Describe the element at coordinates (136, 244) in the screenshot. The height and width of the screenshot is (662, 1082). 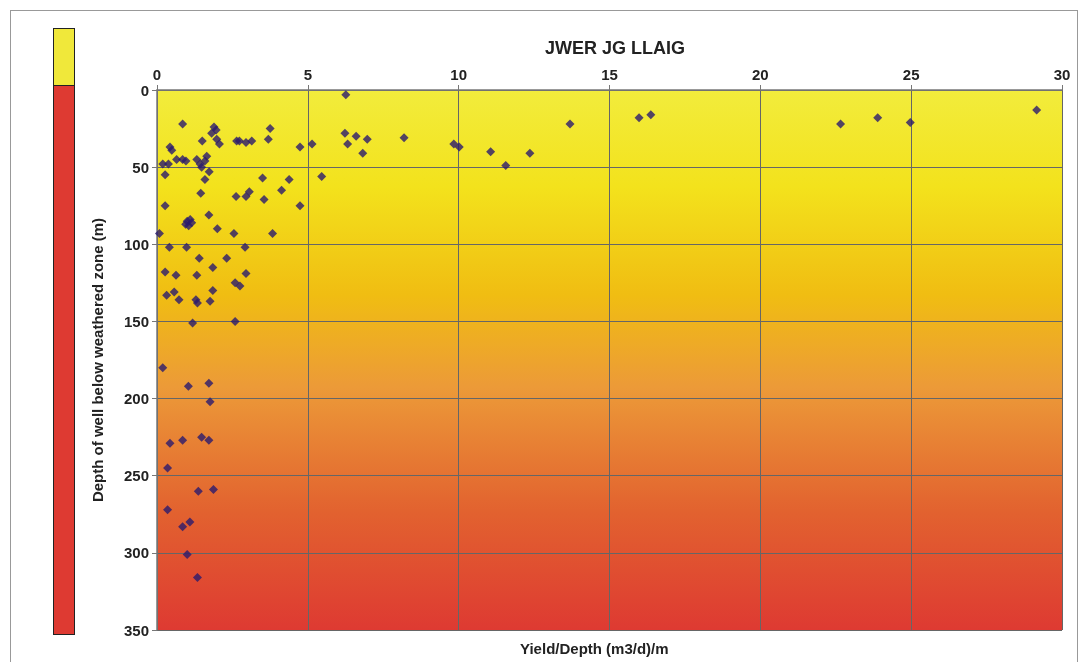
I see `y-tick-label: 100` at that location.